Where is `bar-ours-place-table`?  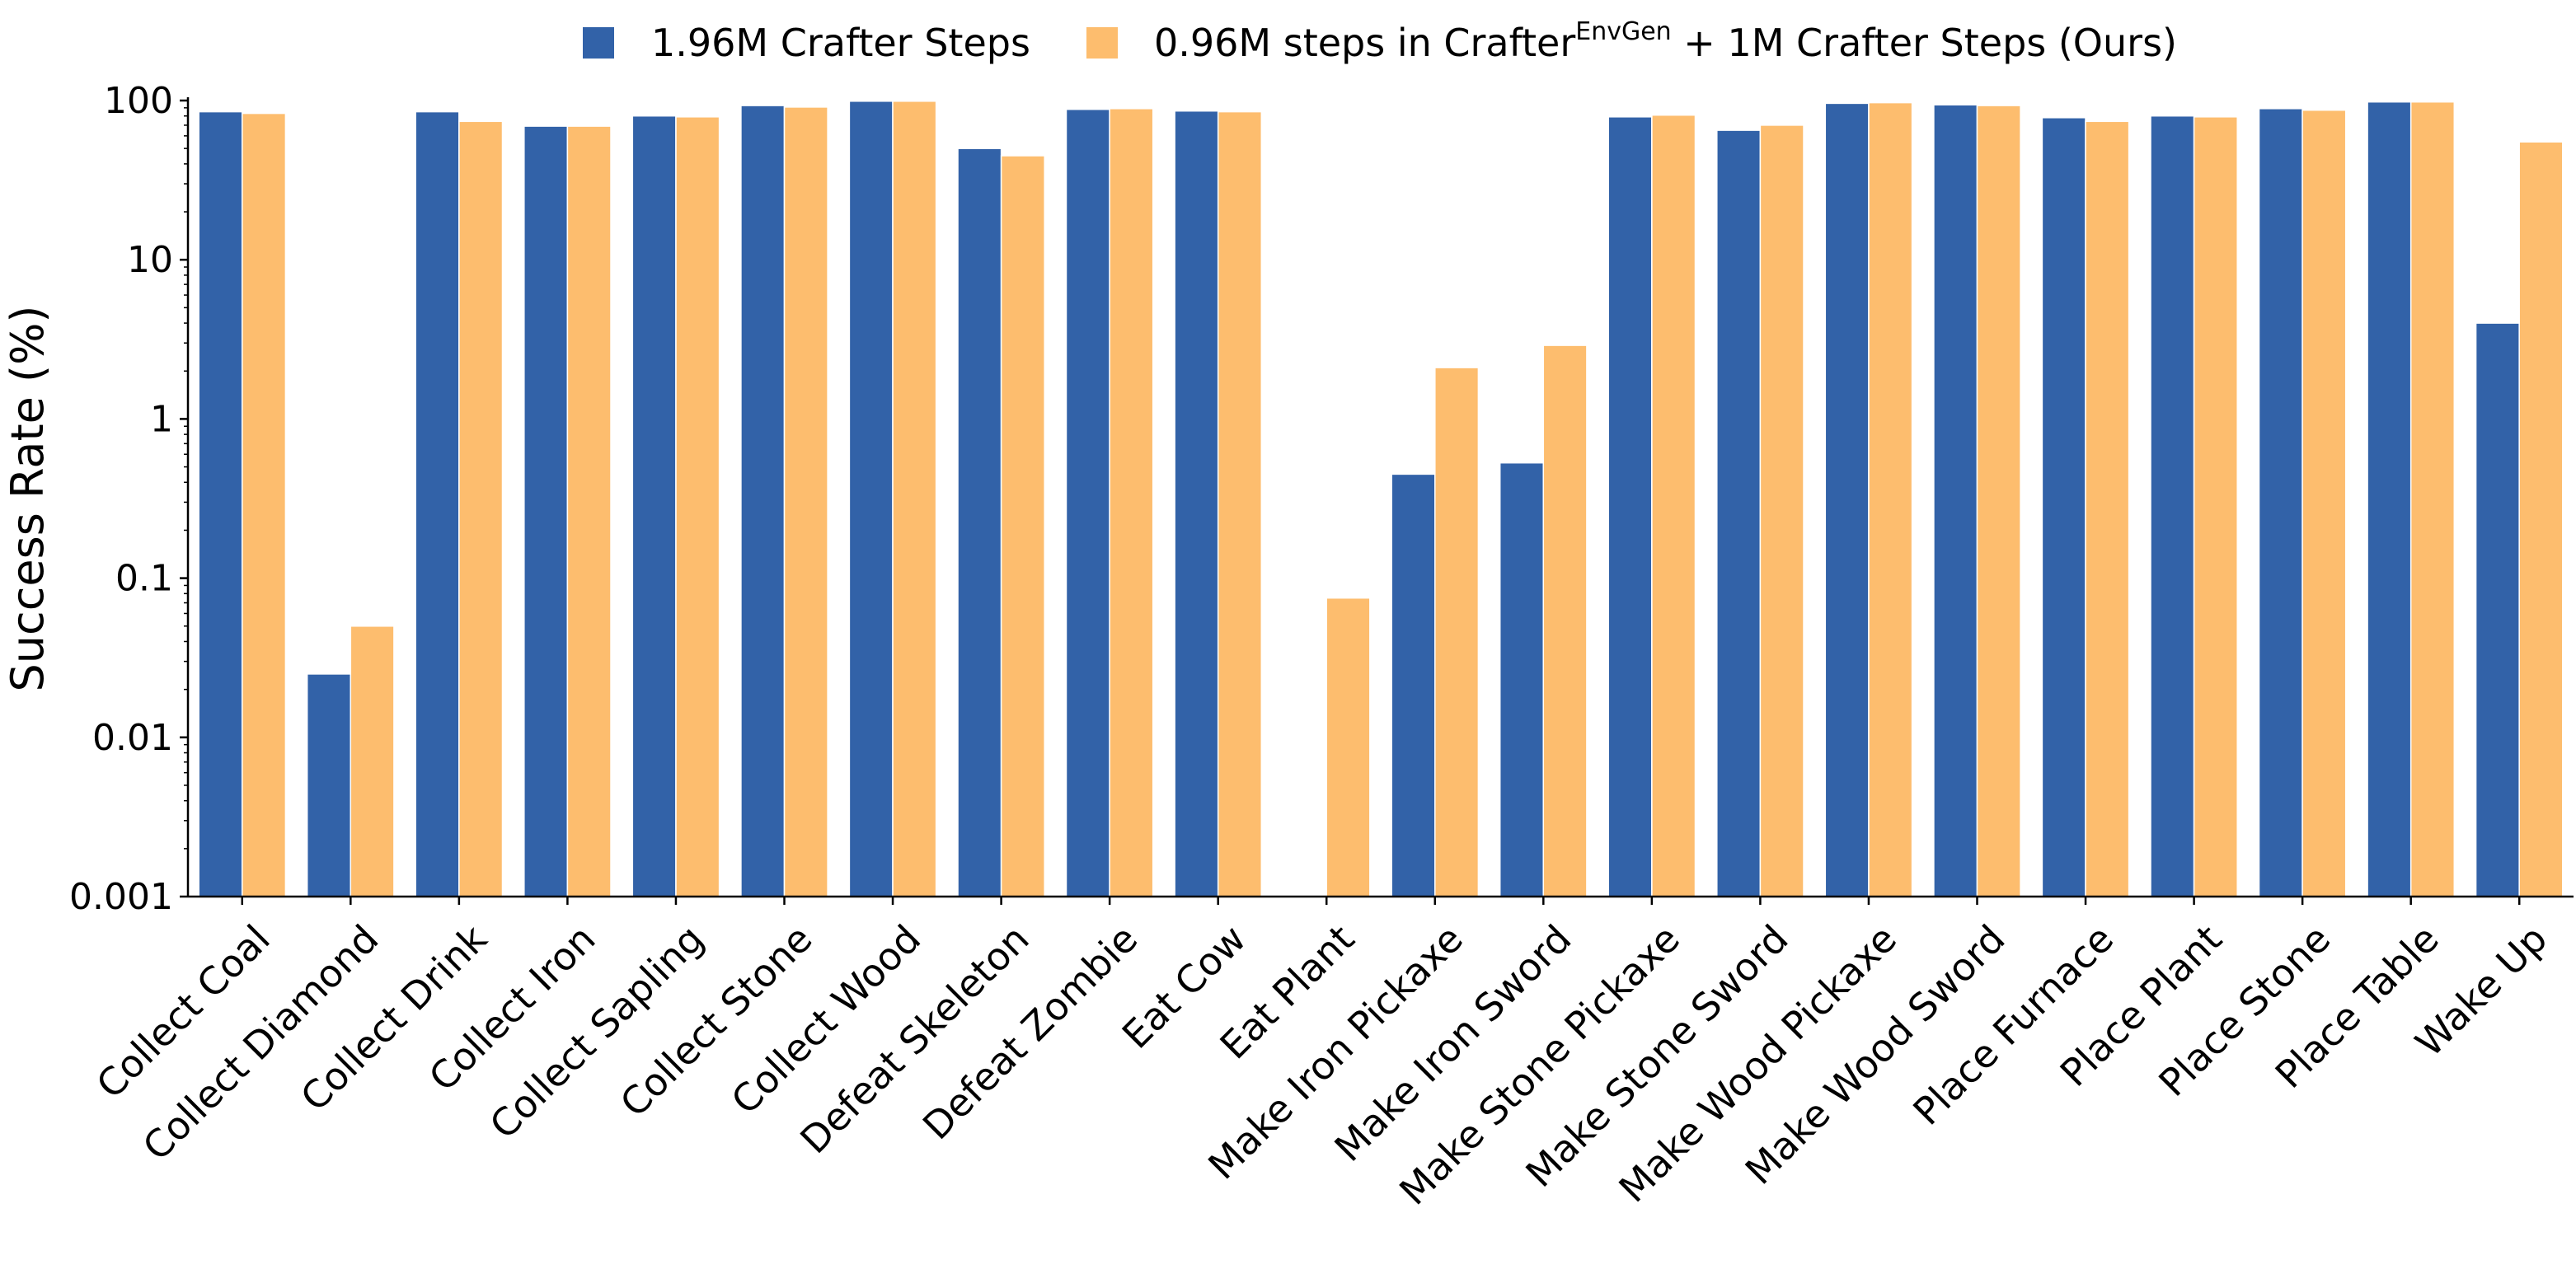
bar-ours-place-table is located at coordinates (2433, 499).